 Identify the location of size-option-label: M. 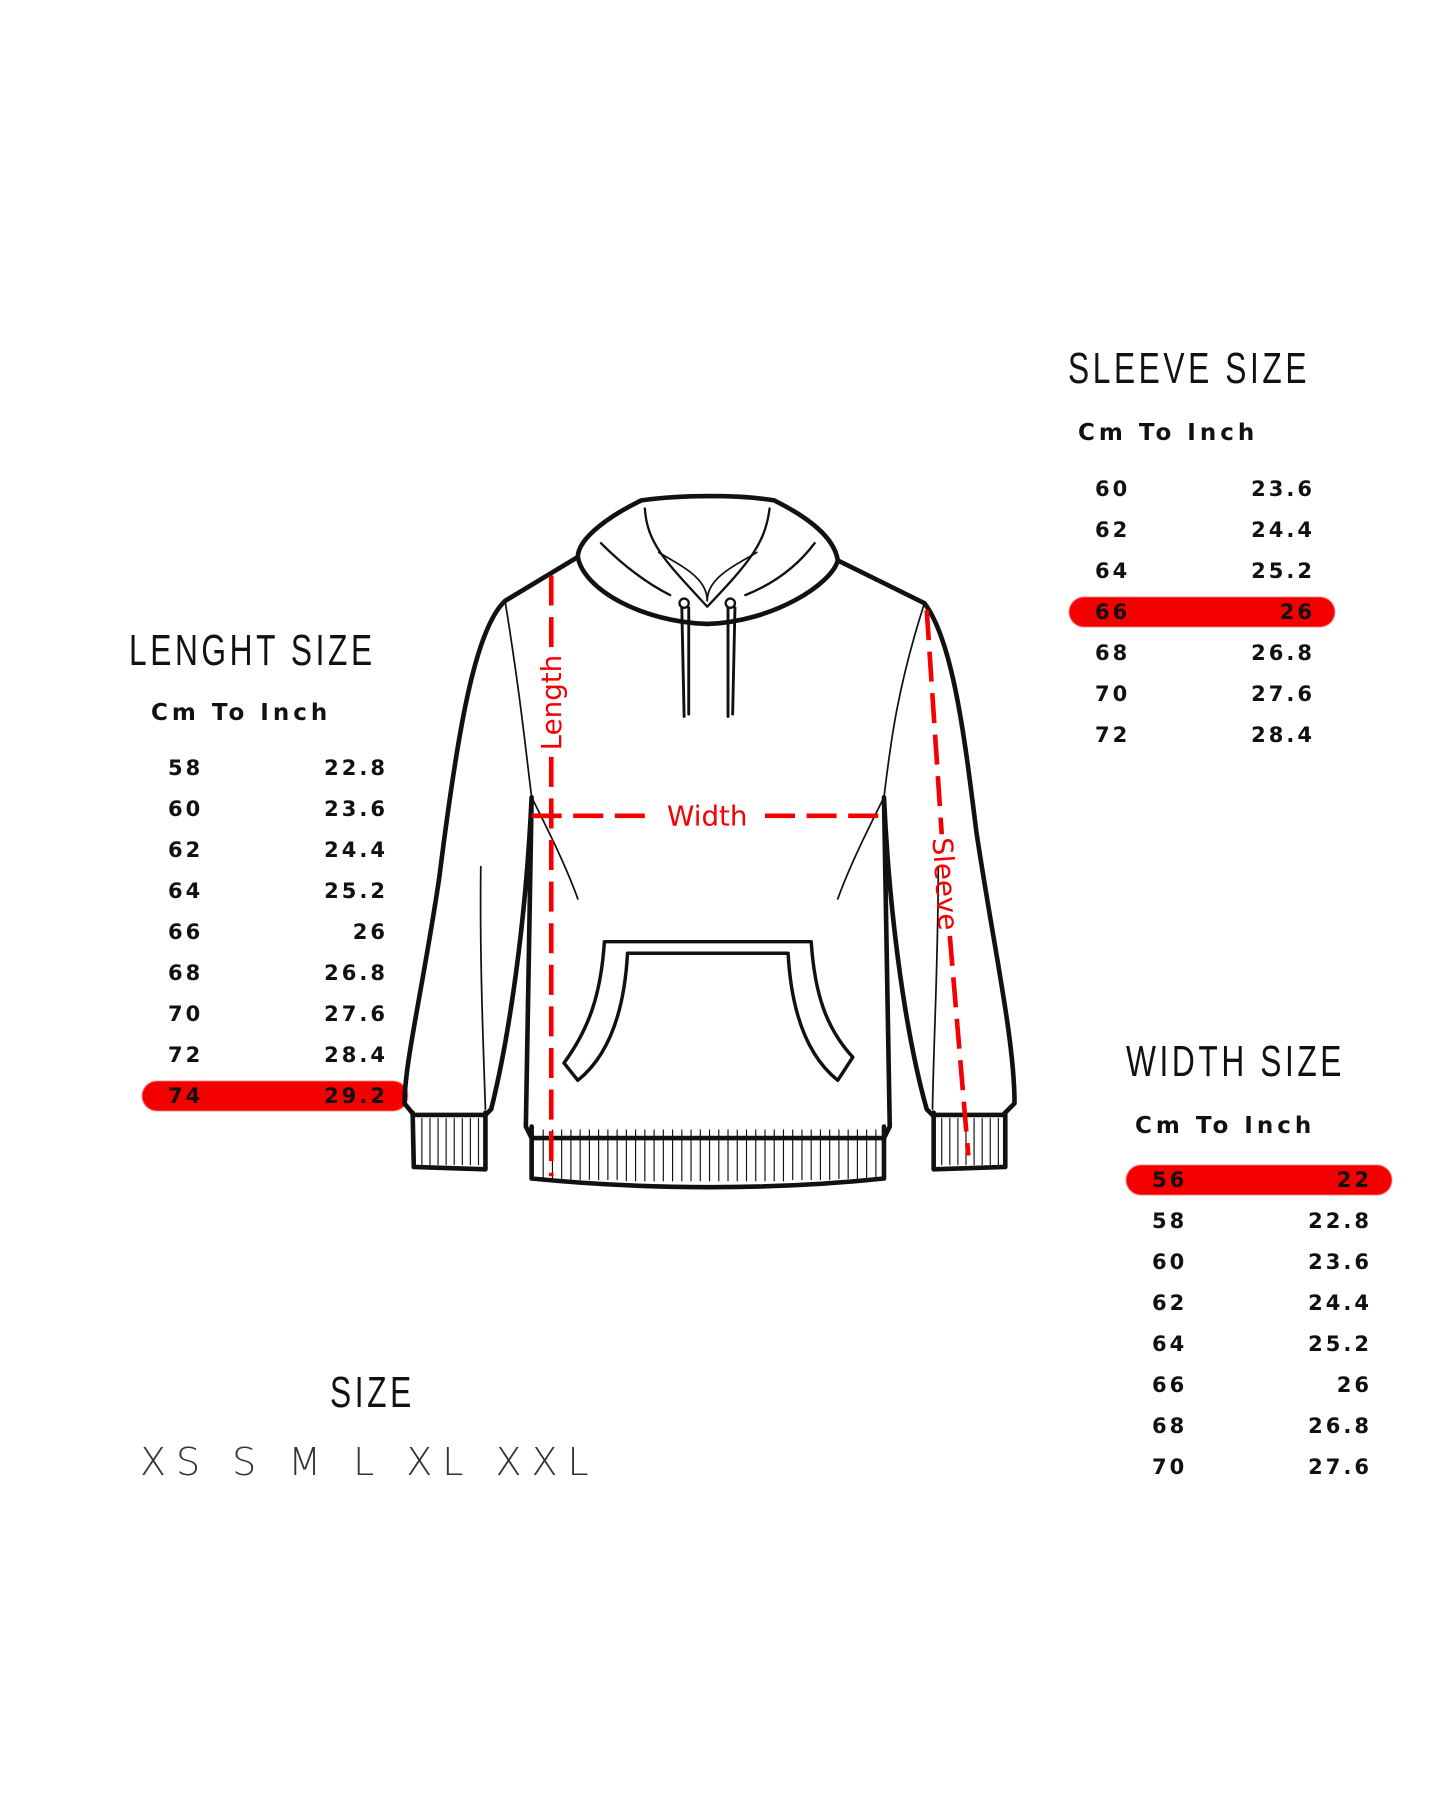
(310, 1462).